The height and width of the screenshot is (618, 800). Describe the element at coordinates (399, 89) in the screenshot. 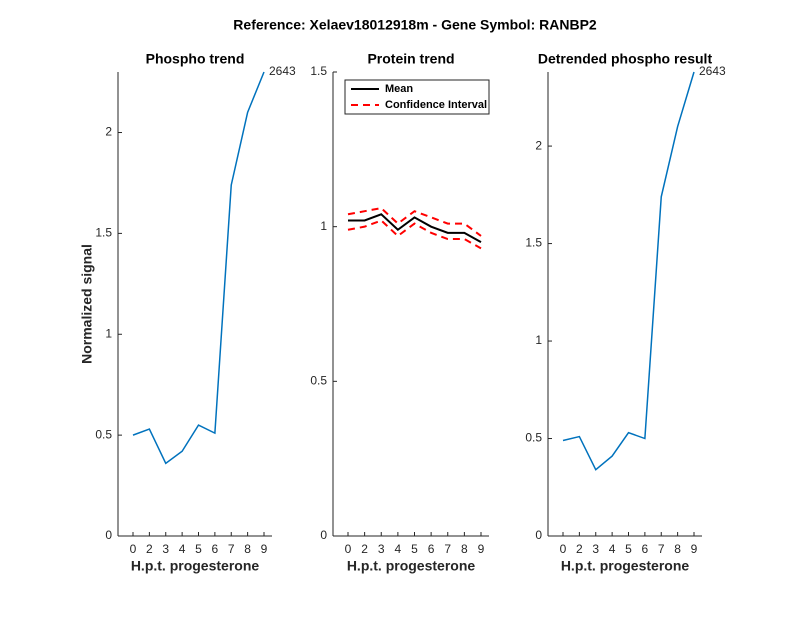

I see `legend-label: Mean` at that location.